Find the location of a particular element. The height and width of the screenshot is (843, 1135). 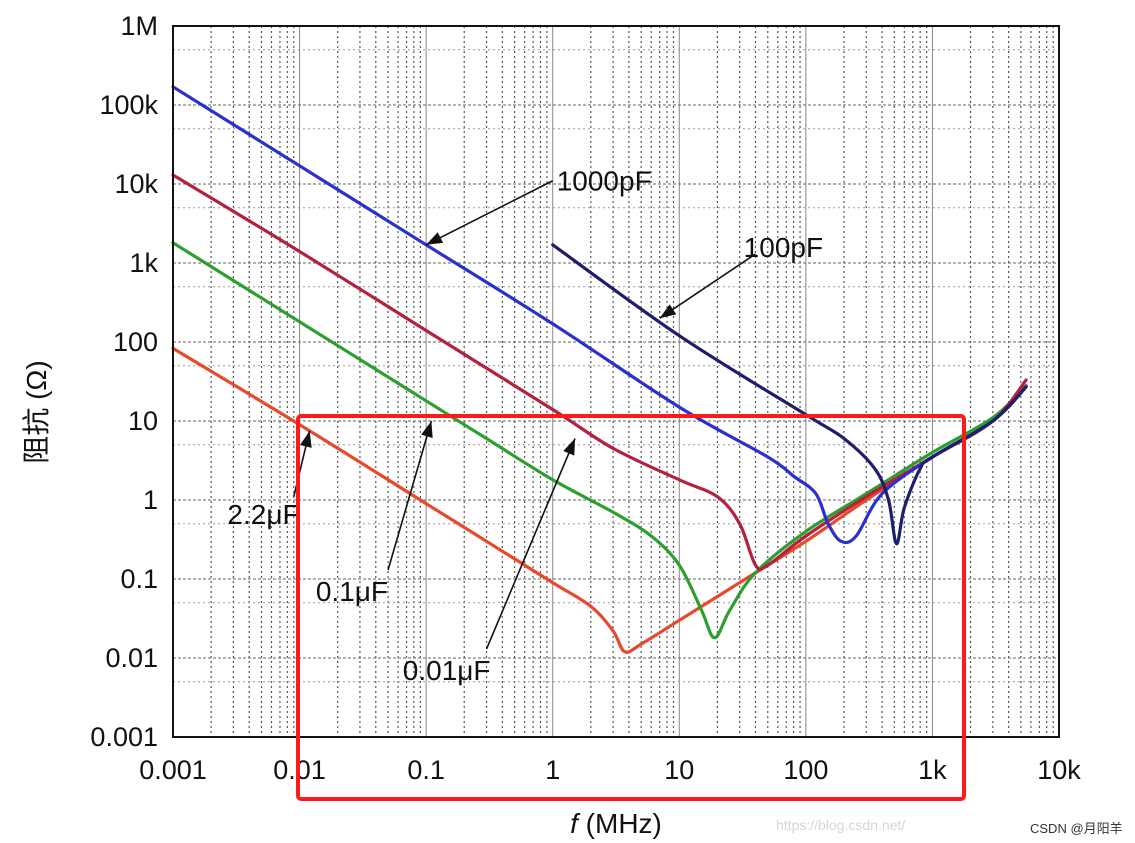

x-tick-label: 1 is located at coordinates (552, 770).